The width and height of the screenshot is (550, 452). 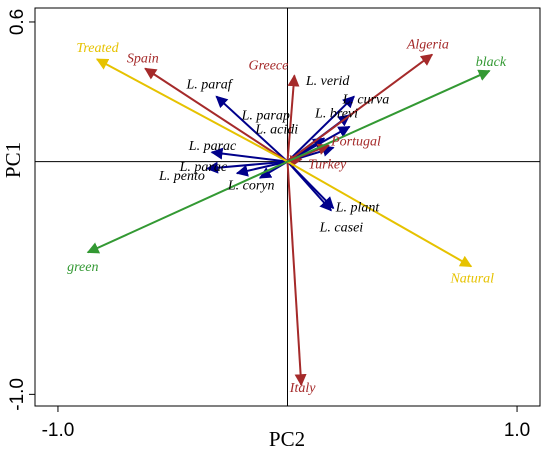 What do you see at coordinates (491, 62) in the screenshot?
I see `vector-label-black: black` at bounding box center [491, 62].